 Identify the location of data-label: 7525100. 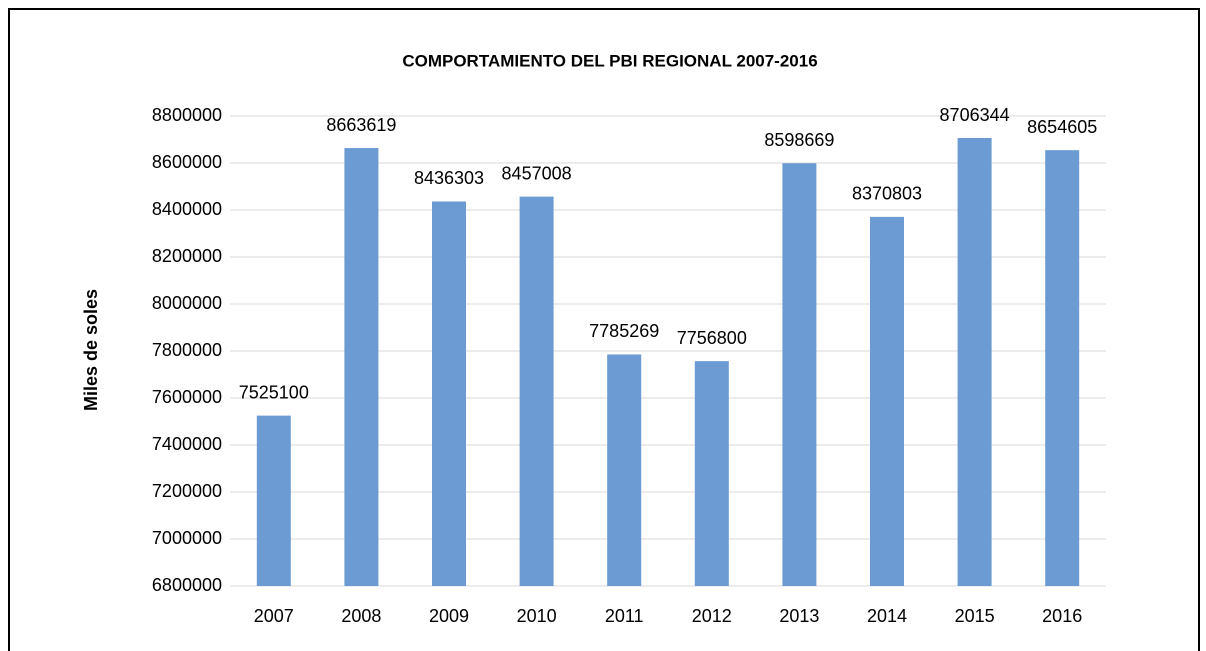
(274, 392).